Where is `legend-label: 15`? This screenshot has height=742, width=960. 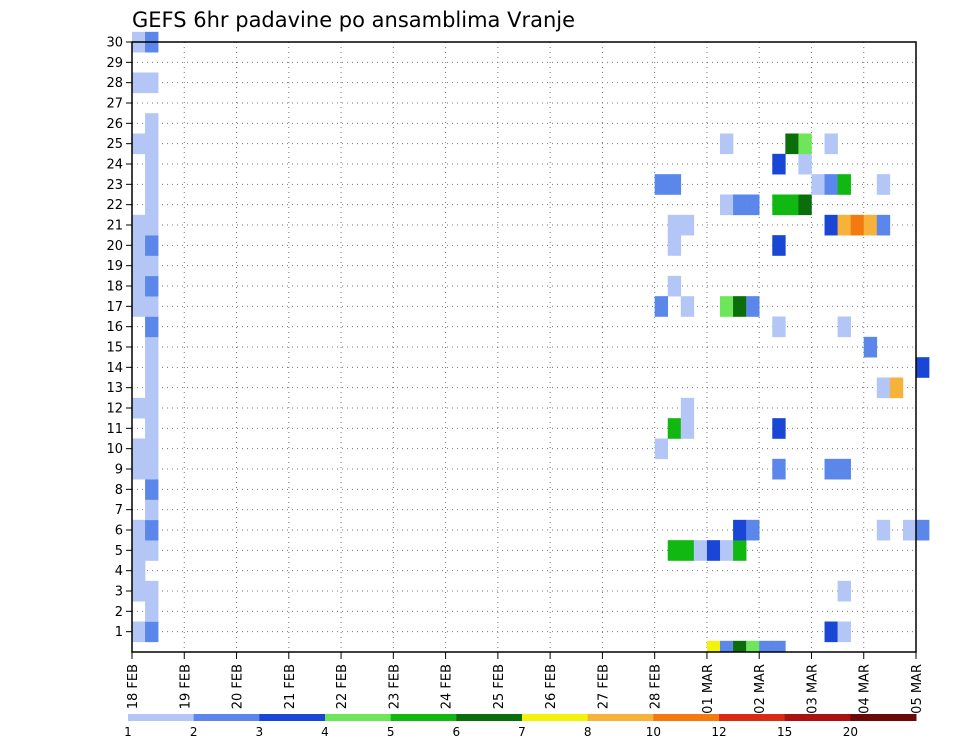 legend-label: 15 is located at coordinates (784, 732).